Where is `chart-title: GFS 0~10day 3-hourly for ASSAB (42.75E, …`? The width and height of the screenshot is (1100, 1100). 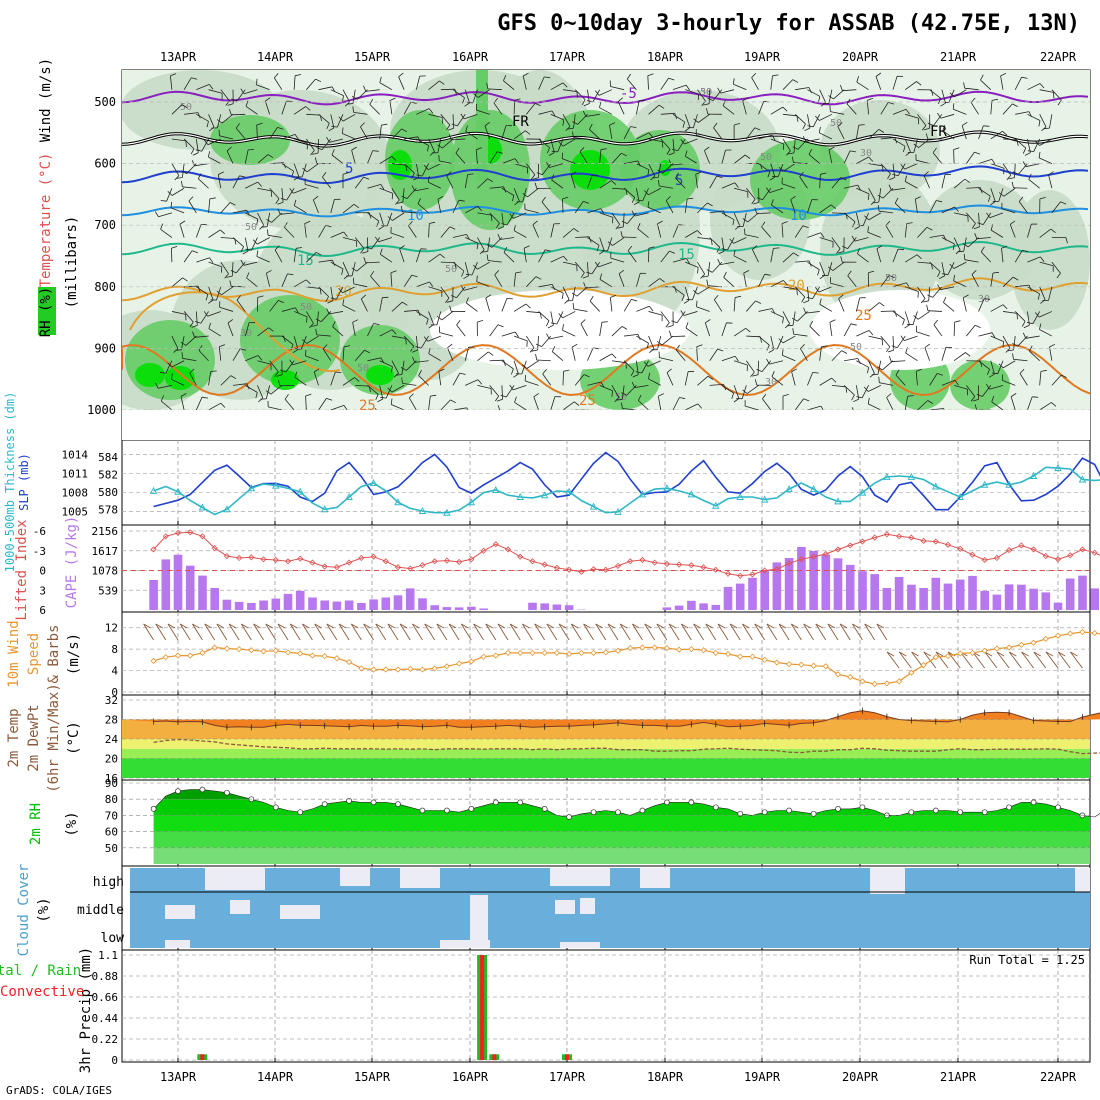
chart-title: GFS 0~10day 3-hourly for ASSAB (42.75E, … is located at coordinates (788, 23).